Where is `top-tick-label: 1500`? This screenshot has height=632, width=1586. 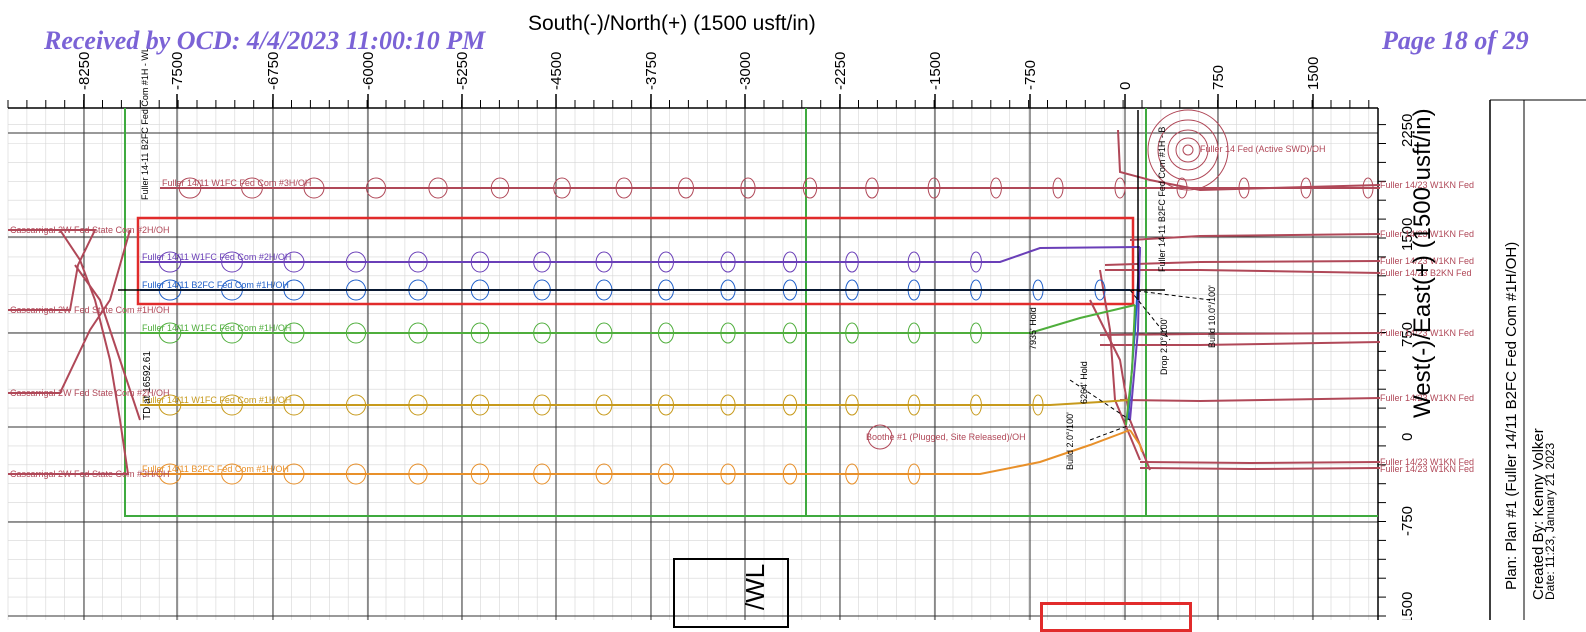 top-tick-label: 1500 is located at coordinates (1313, 73).